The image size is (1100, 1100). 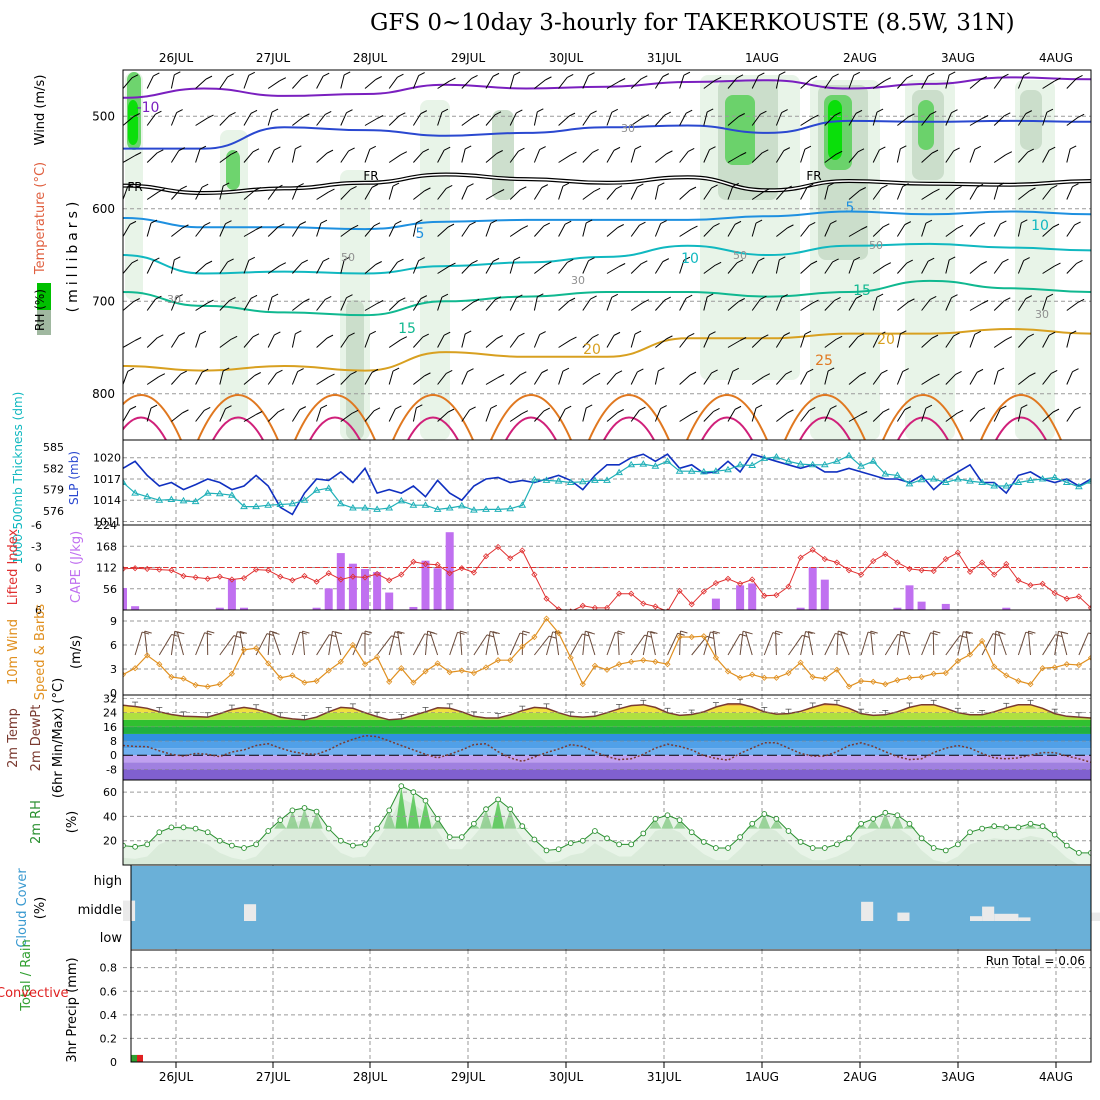 What do you see at coordinates (607, 774) in the screenshot?
I see `temp-color-band` at bounding box center [607, 774].